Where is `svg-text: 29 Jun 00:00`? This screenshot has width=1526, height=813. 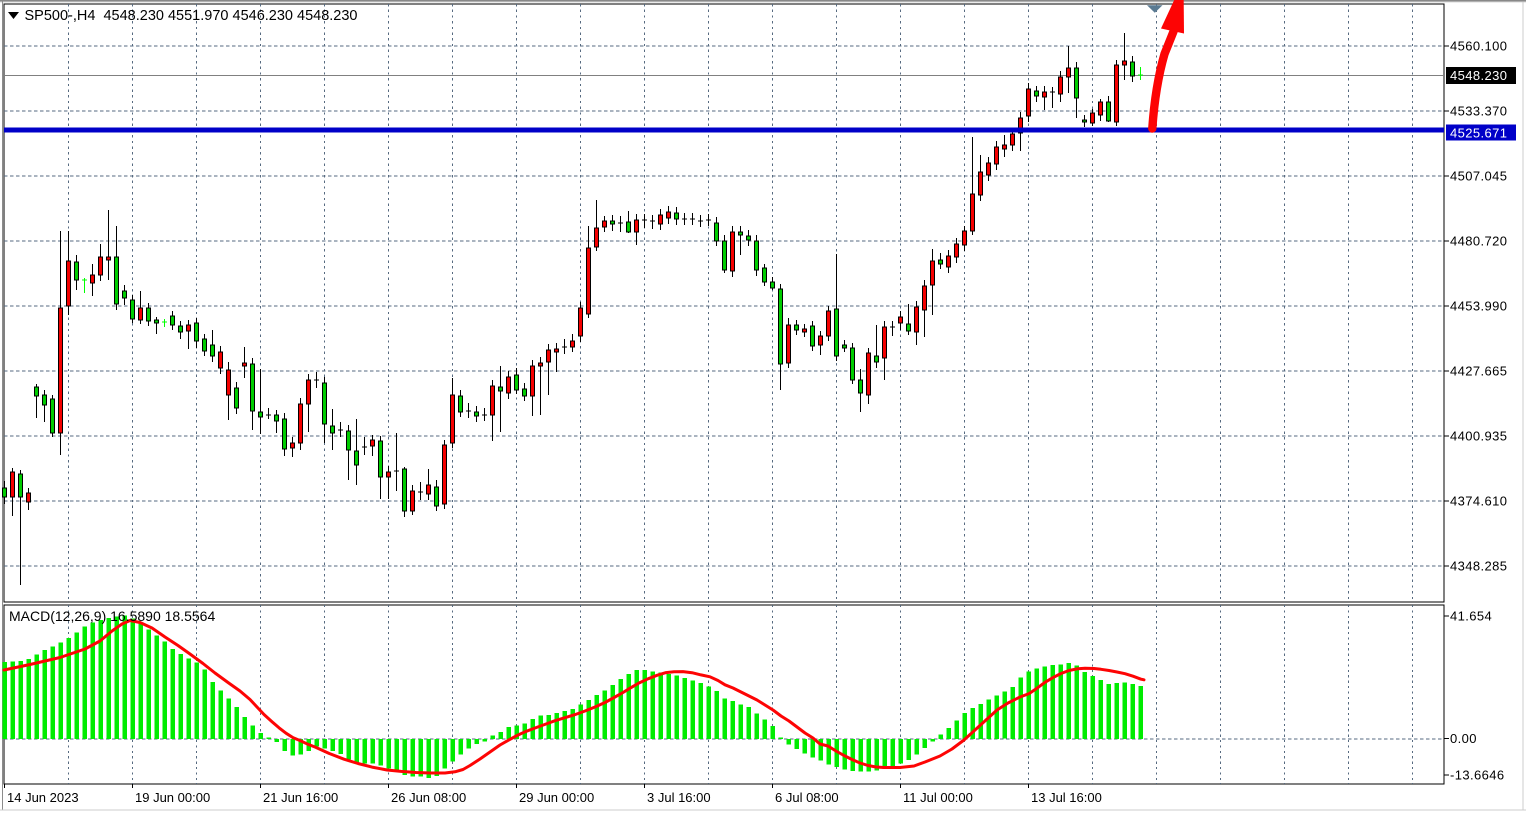
svg-text: 29 Jun 00:00 is located at coordinates (556, 797).